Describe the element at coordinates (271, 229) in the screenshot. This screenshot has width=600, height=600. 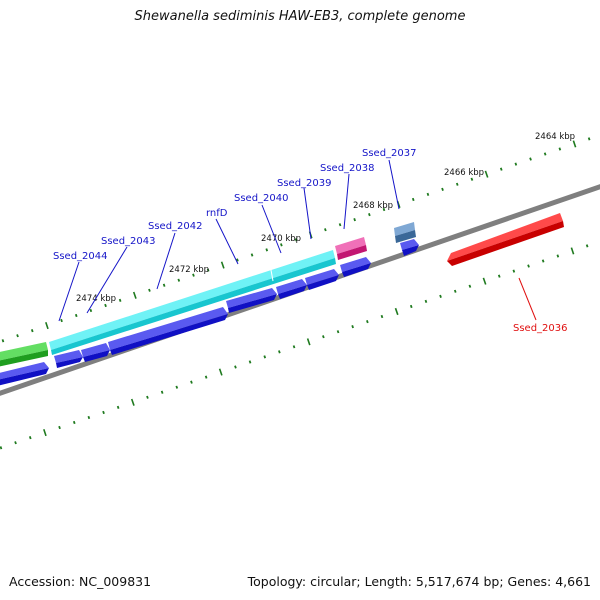
I see `leader-ssed-2040` at that location.